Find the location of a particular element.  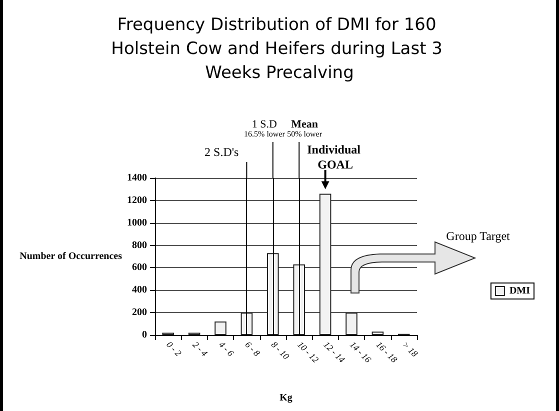

y-tick-label: 400 is located at coordinates (139, 290).